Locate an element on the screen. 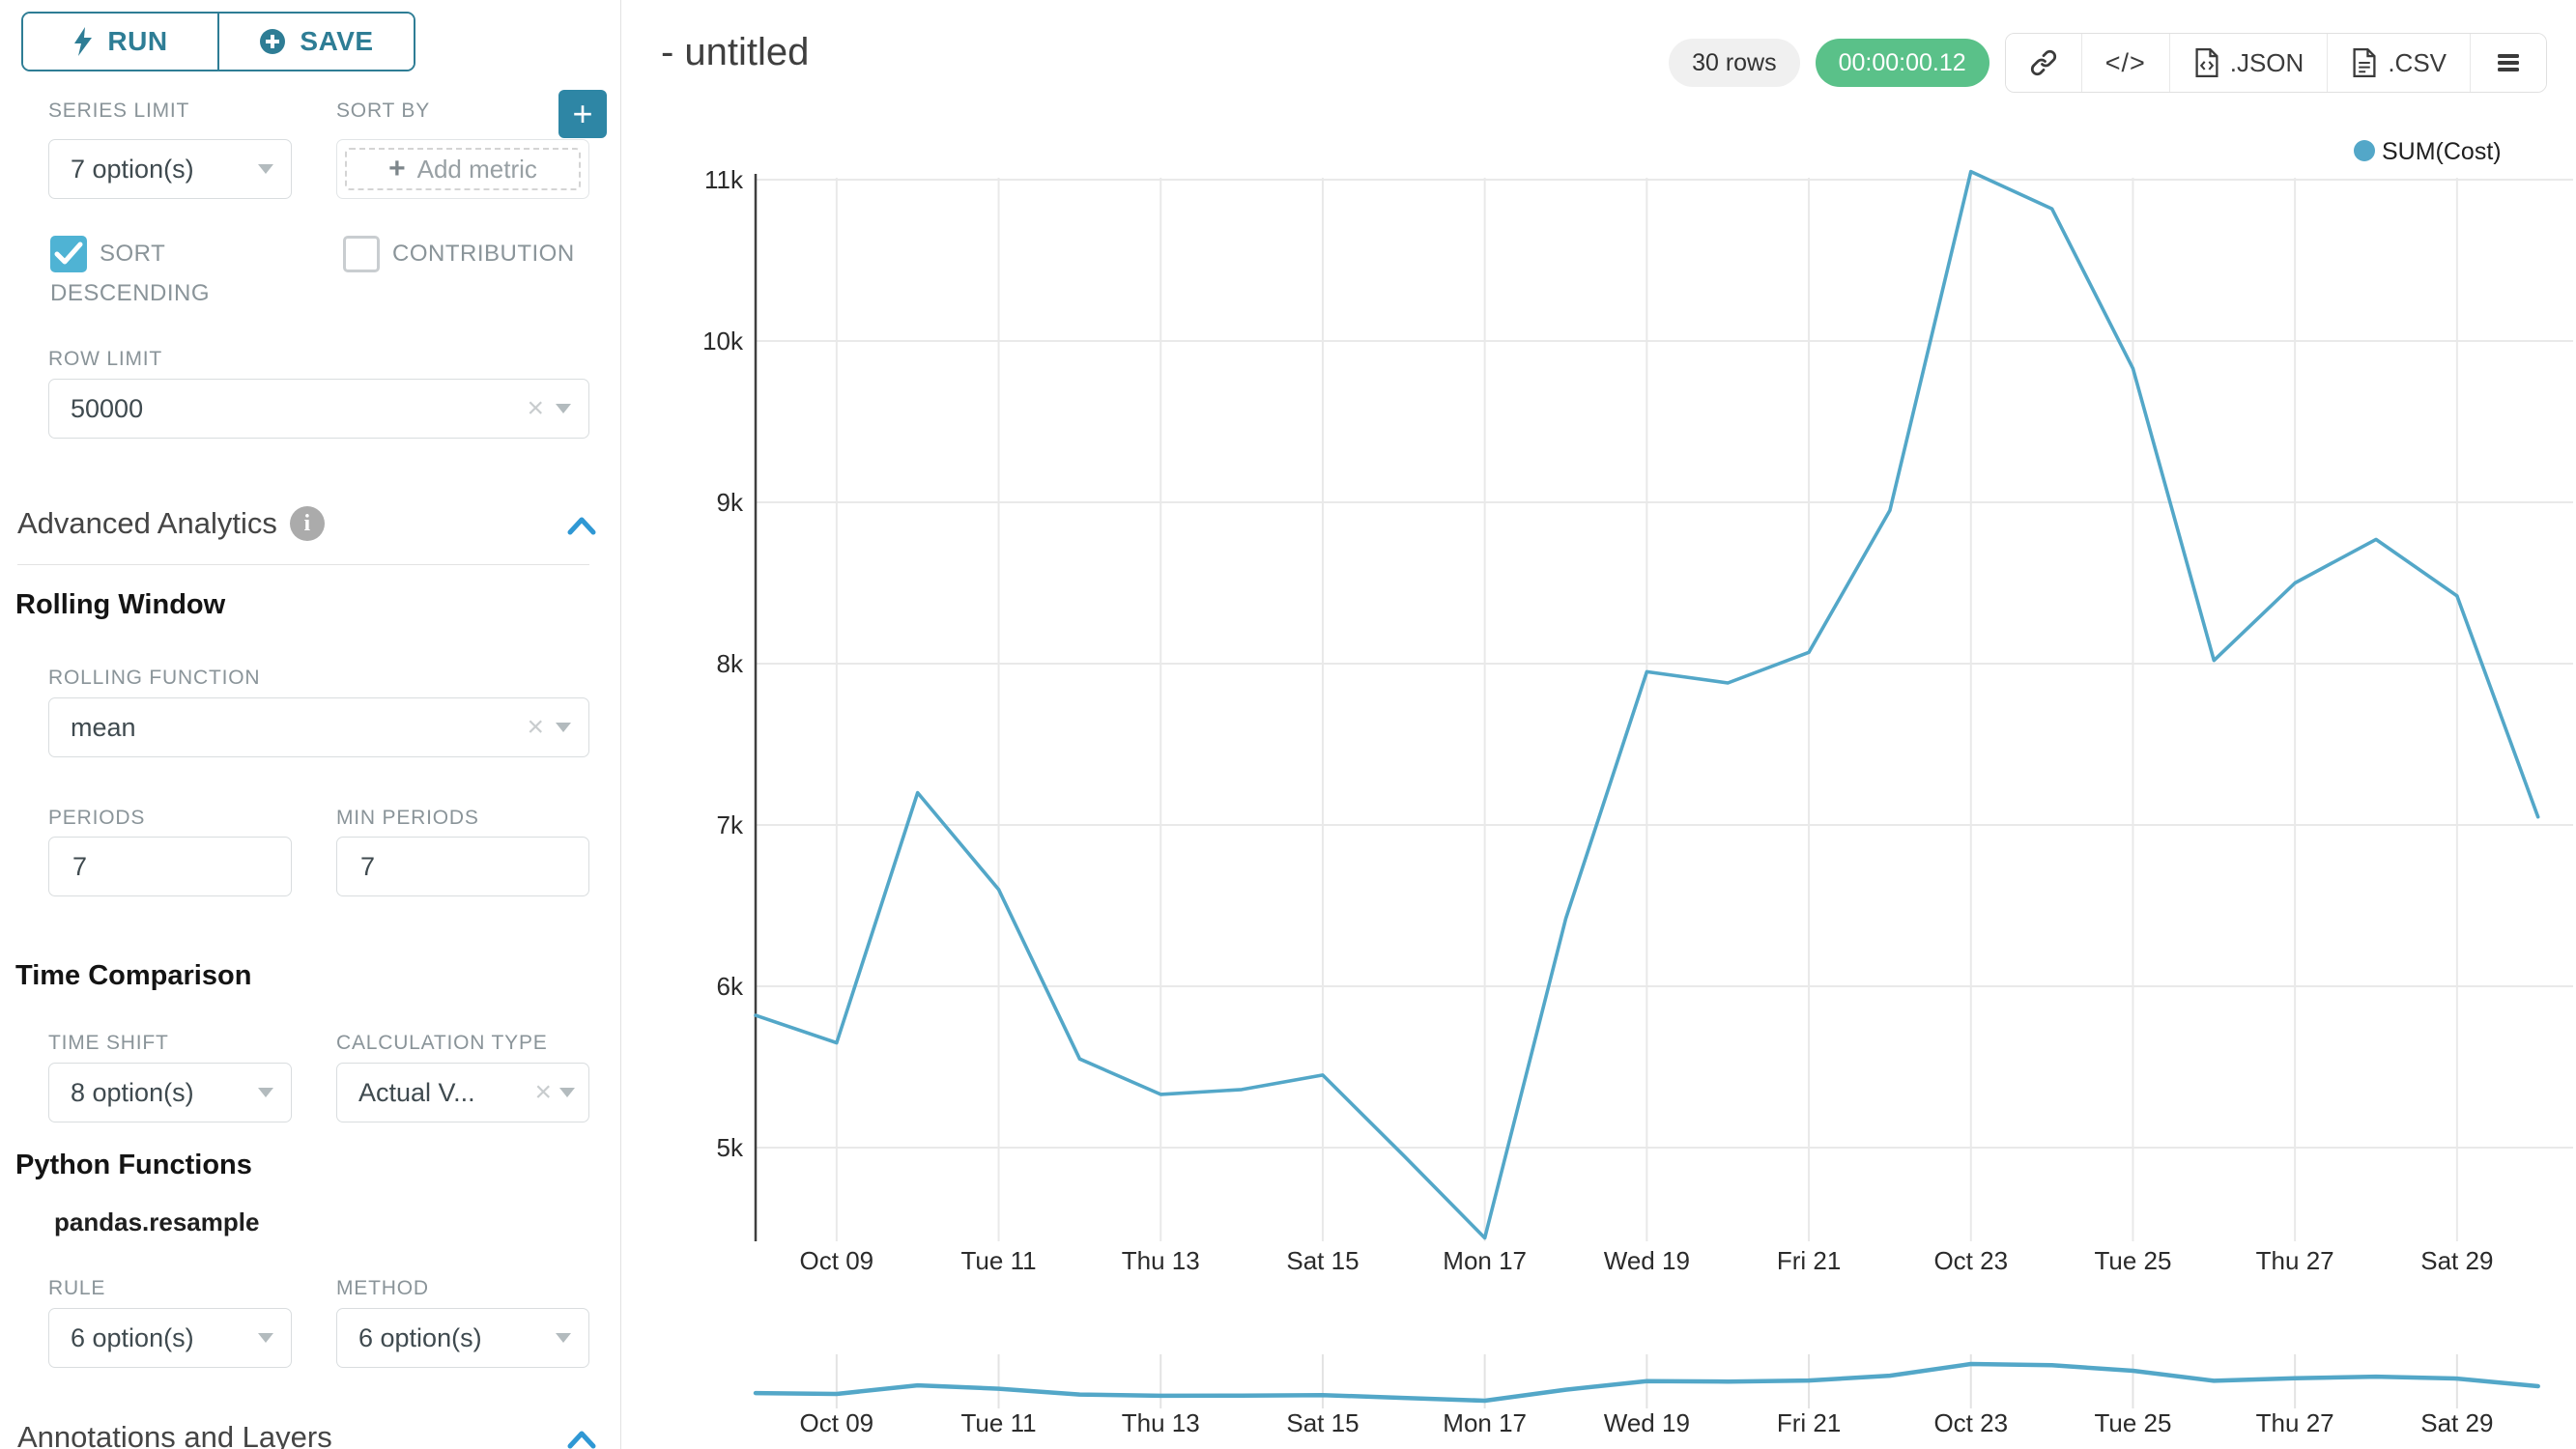 The width and height of the screenshot is (2576, 1449). method-label: METHOD is located at coordinates (383, 1288).